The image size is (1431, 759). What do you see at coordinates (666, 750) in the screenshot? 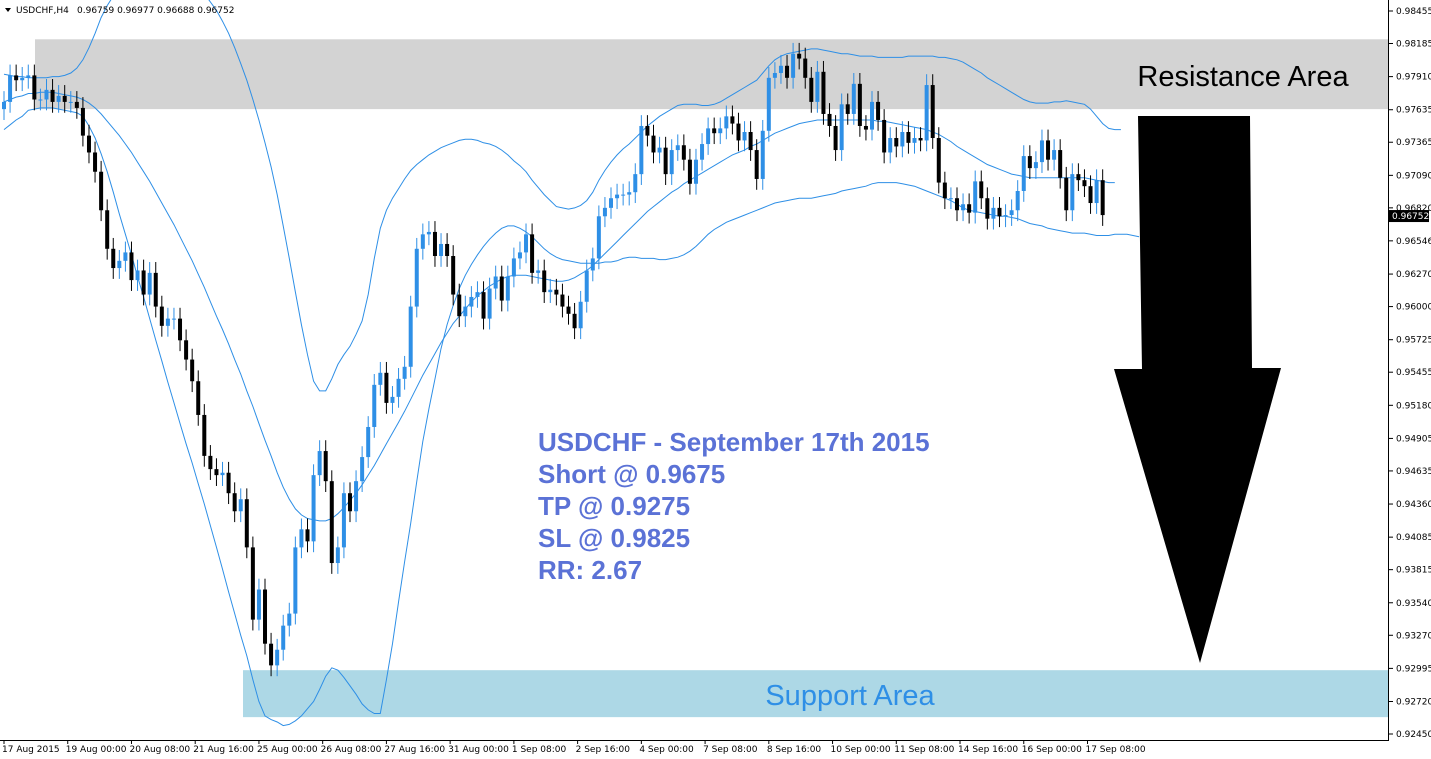
I see `time-tick-label: 4 Sep 00:00` at bounding box center [666, 750].